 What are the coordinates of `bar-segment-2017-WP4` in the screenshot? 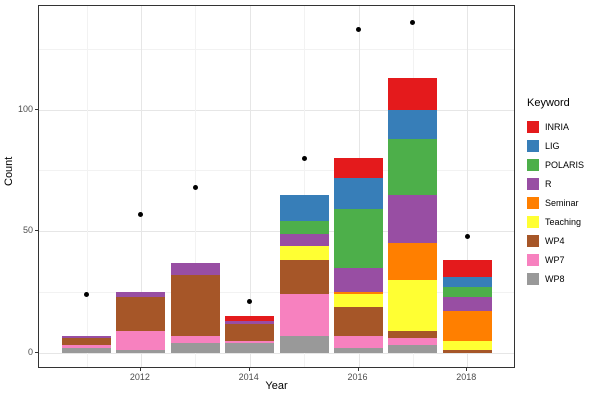 It's located at (413, 334).